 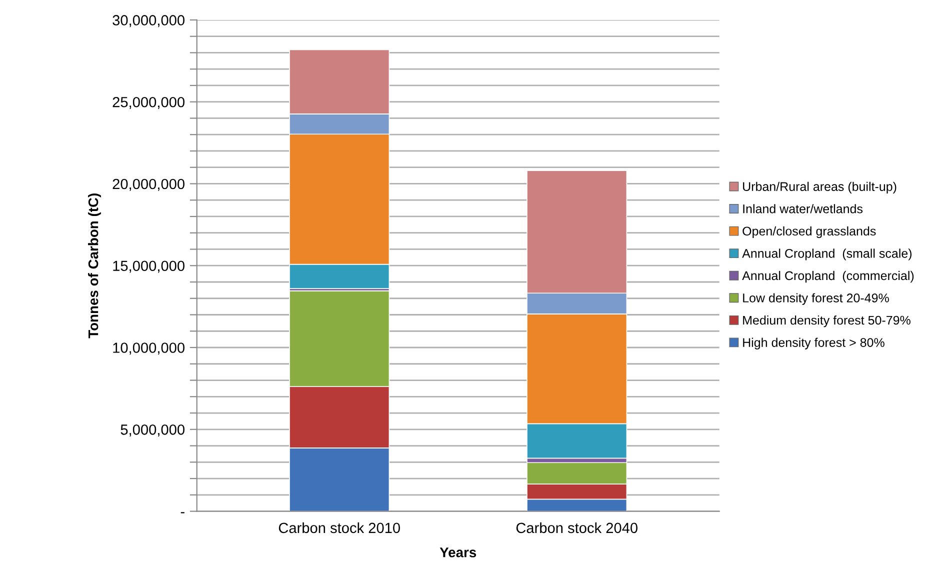 What do you see at coordinates (458, 553) in the screenshot?
I see `x-axis-title: Years` at bounding box center [458, 553].